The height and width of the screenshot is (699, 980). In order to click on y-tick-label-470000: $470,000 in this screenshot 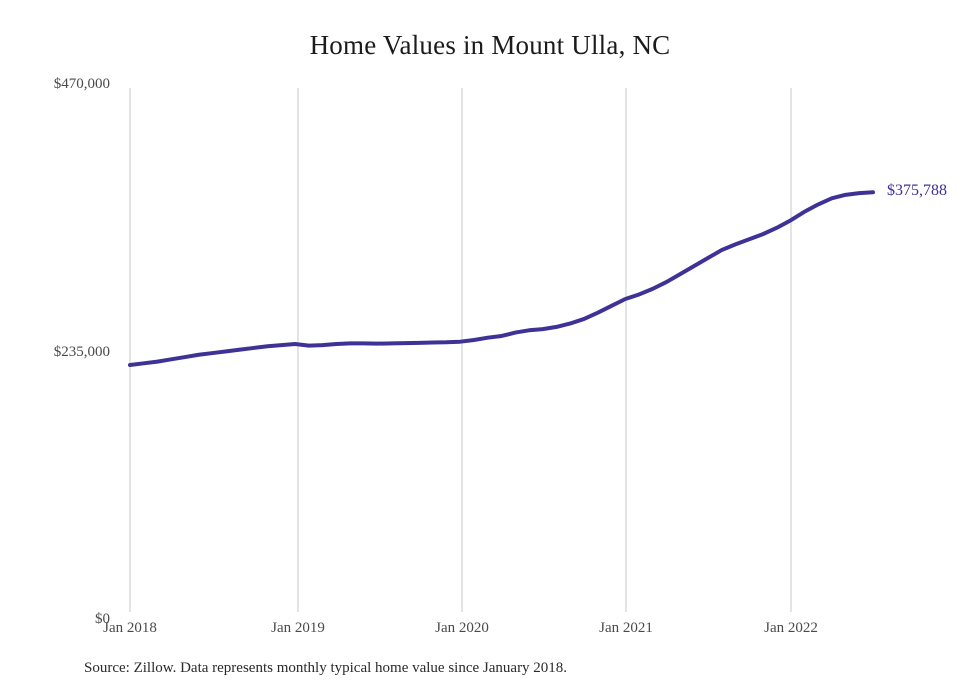, I will do `click(81, 84)`.